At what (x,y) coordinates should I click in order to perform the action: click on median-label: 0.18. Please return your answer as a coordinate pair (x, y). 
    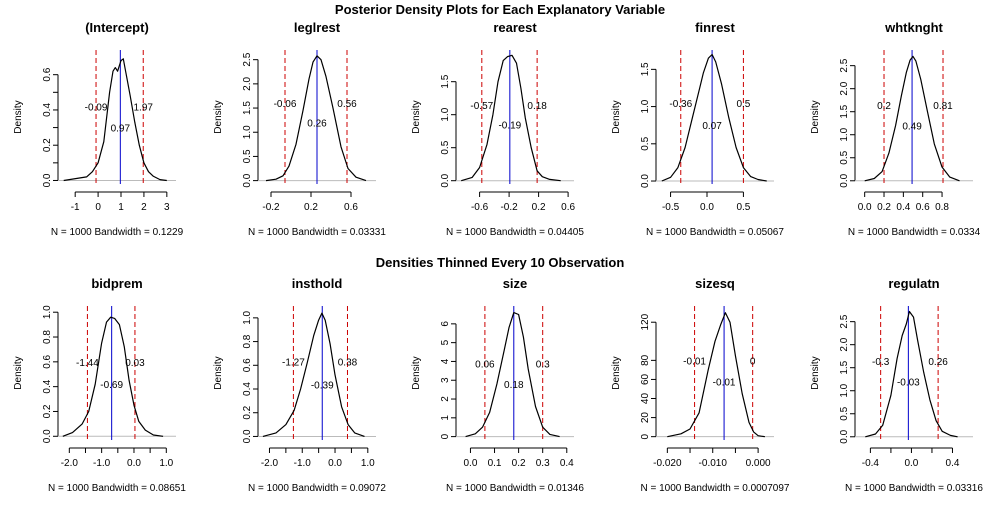
    Looking at the image, I should click on (514, 385).